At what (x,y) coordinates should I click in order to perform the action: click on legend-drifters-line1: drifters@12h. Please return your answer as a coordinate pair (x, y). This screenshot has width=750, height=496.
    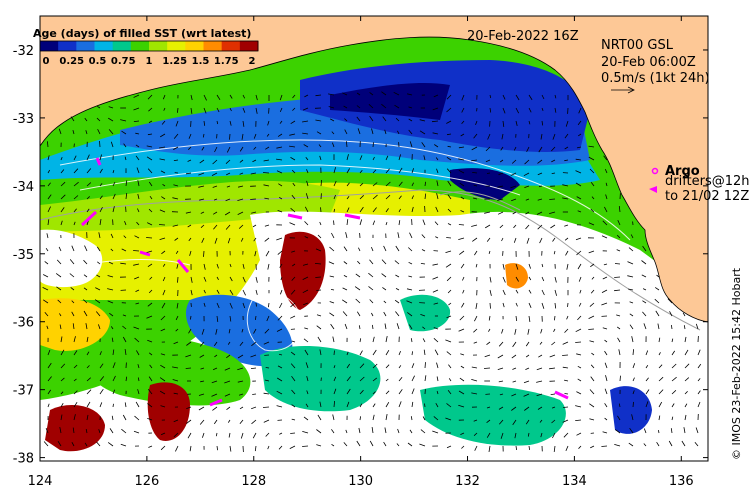
    Looking at the image, I should click on (707, 181).